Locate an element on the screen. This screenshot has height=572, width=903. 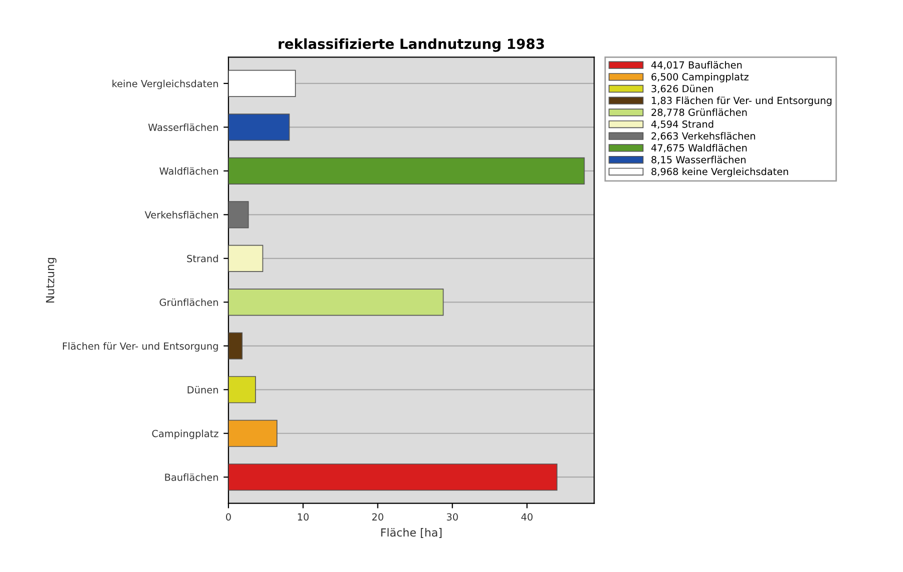
legend-label: 1,83 Flächen für Ver- und Entsorgung is located at coordinates (742, 101).